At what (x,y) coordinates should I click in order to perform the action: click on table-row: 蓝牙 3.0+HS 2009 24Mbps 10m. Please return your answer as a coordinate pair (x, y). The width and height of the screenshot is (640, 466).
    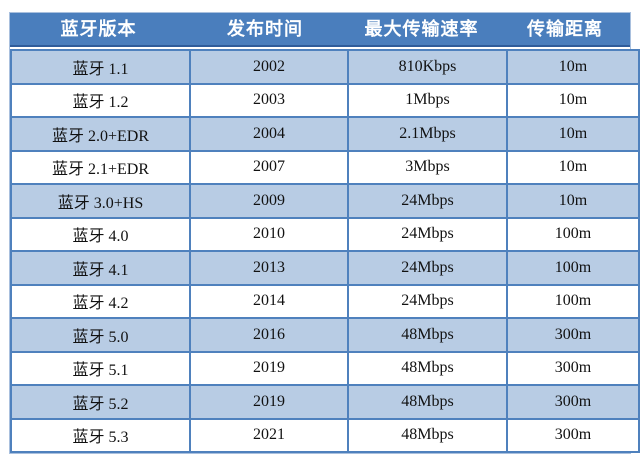
    Looking at the image, I should click on (325, 201).